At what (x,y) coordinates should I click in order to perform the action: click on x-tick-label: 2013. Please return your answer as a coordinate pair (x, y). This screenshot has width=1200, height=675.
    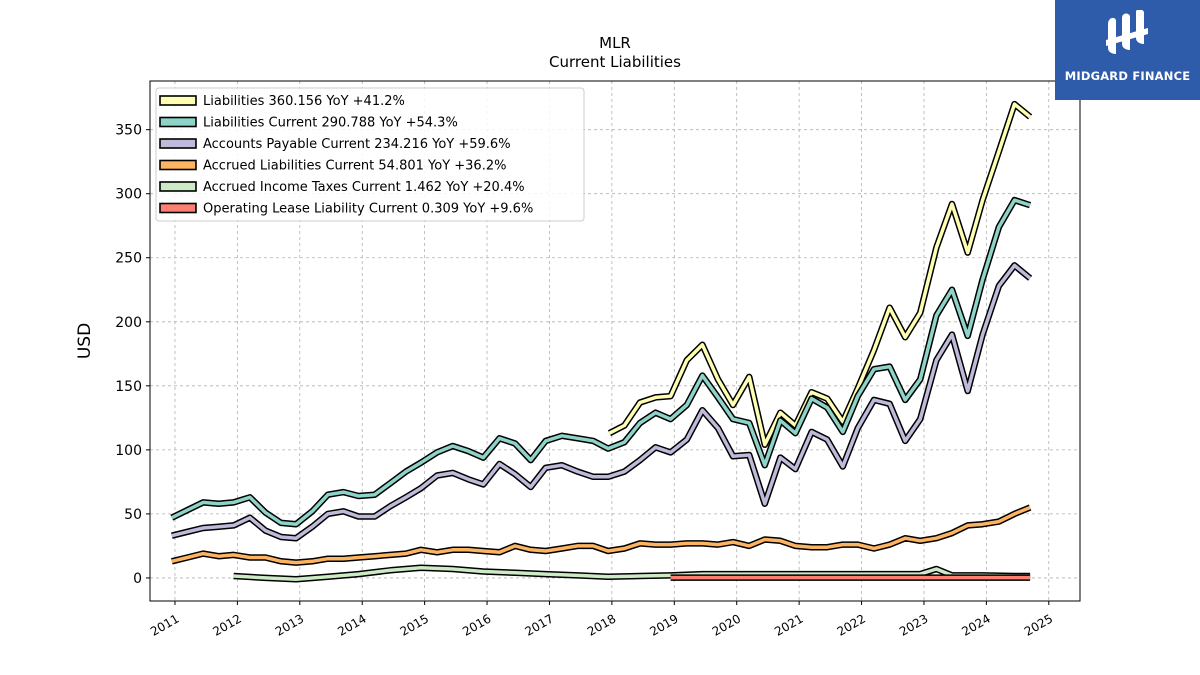
    Looking at the image, I should click on (289, 624).